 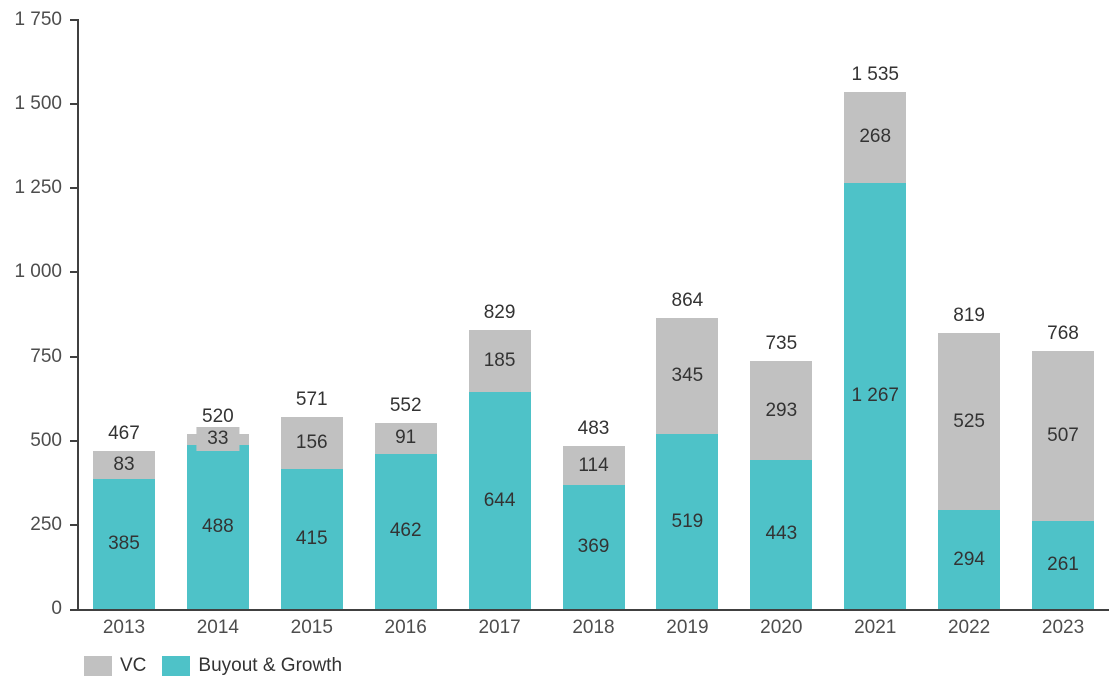 What do you see at coordinates (969, 627) in the screenshot?
I see `x-axis-label: 2022` at bounding box center [969, 627].